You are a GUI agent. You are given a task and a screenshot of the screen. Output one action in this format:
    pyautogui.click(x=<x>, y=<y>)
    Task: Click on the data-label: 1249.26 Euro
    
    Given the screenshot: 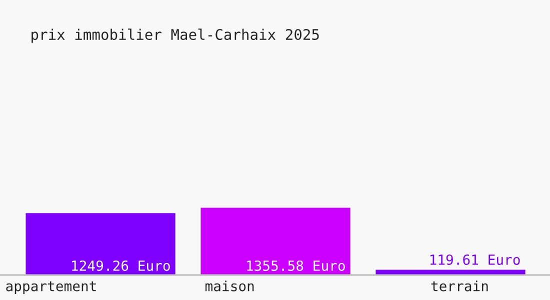 What is the action you would take?
    pyautogui.click(x=121, y=265)
    